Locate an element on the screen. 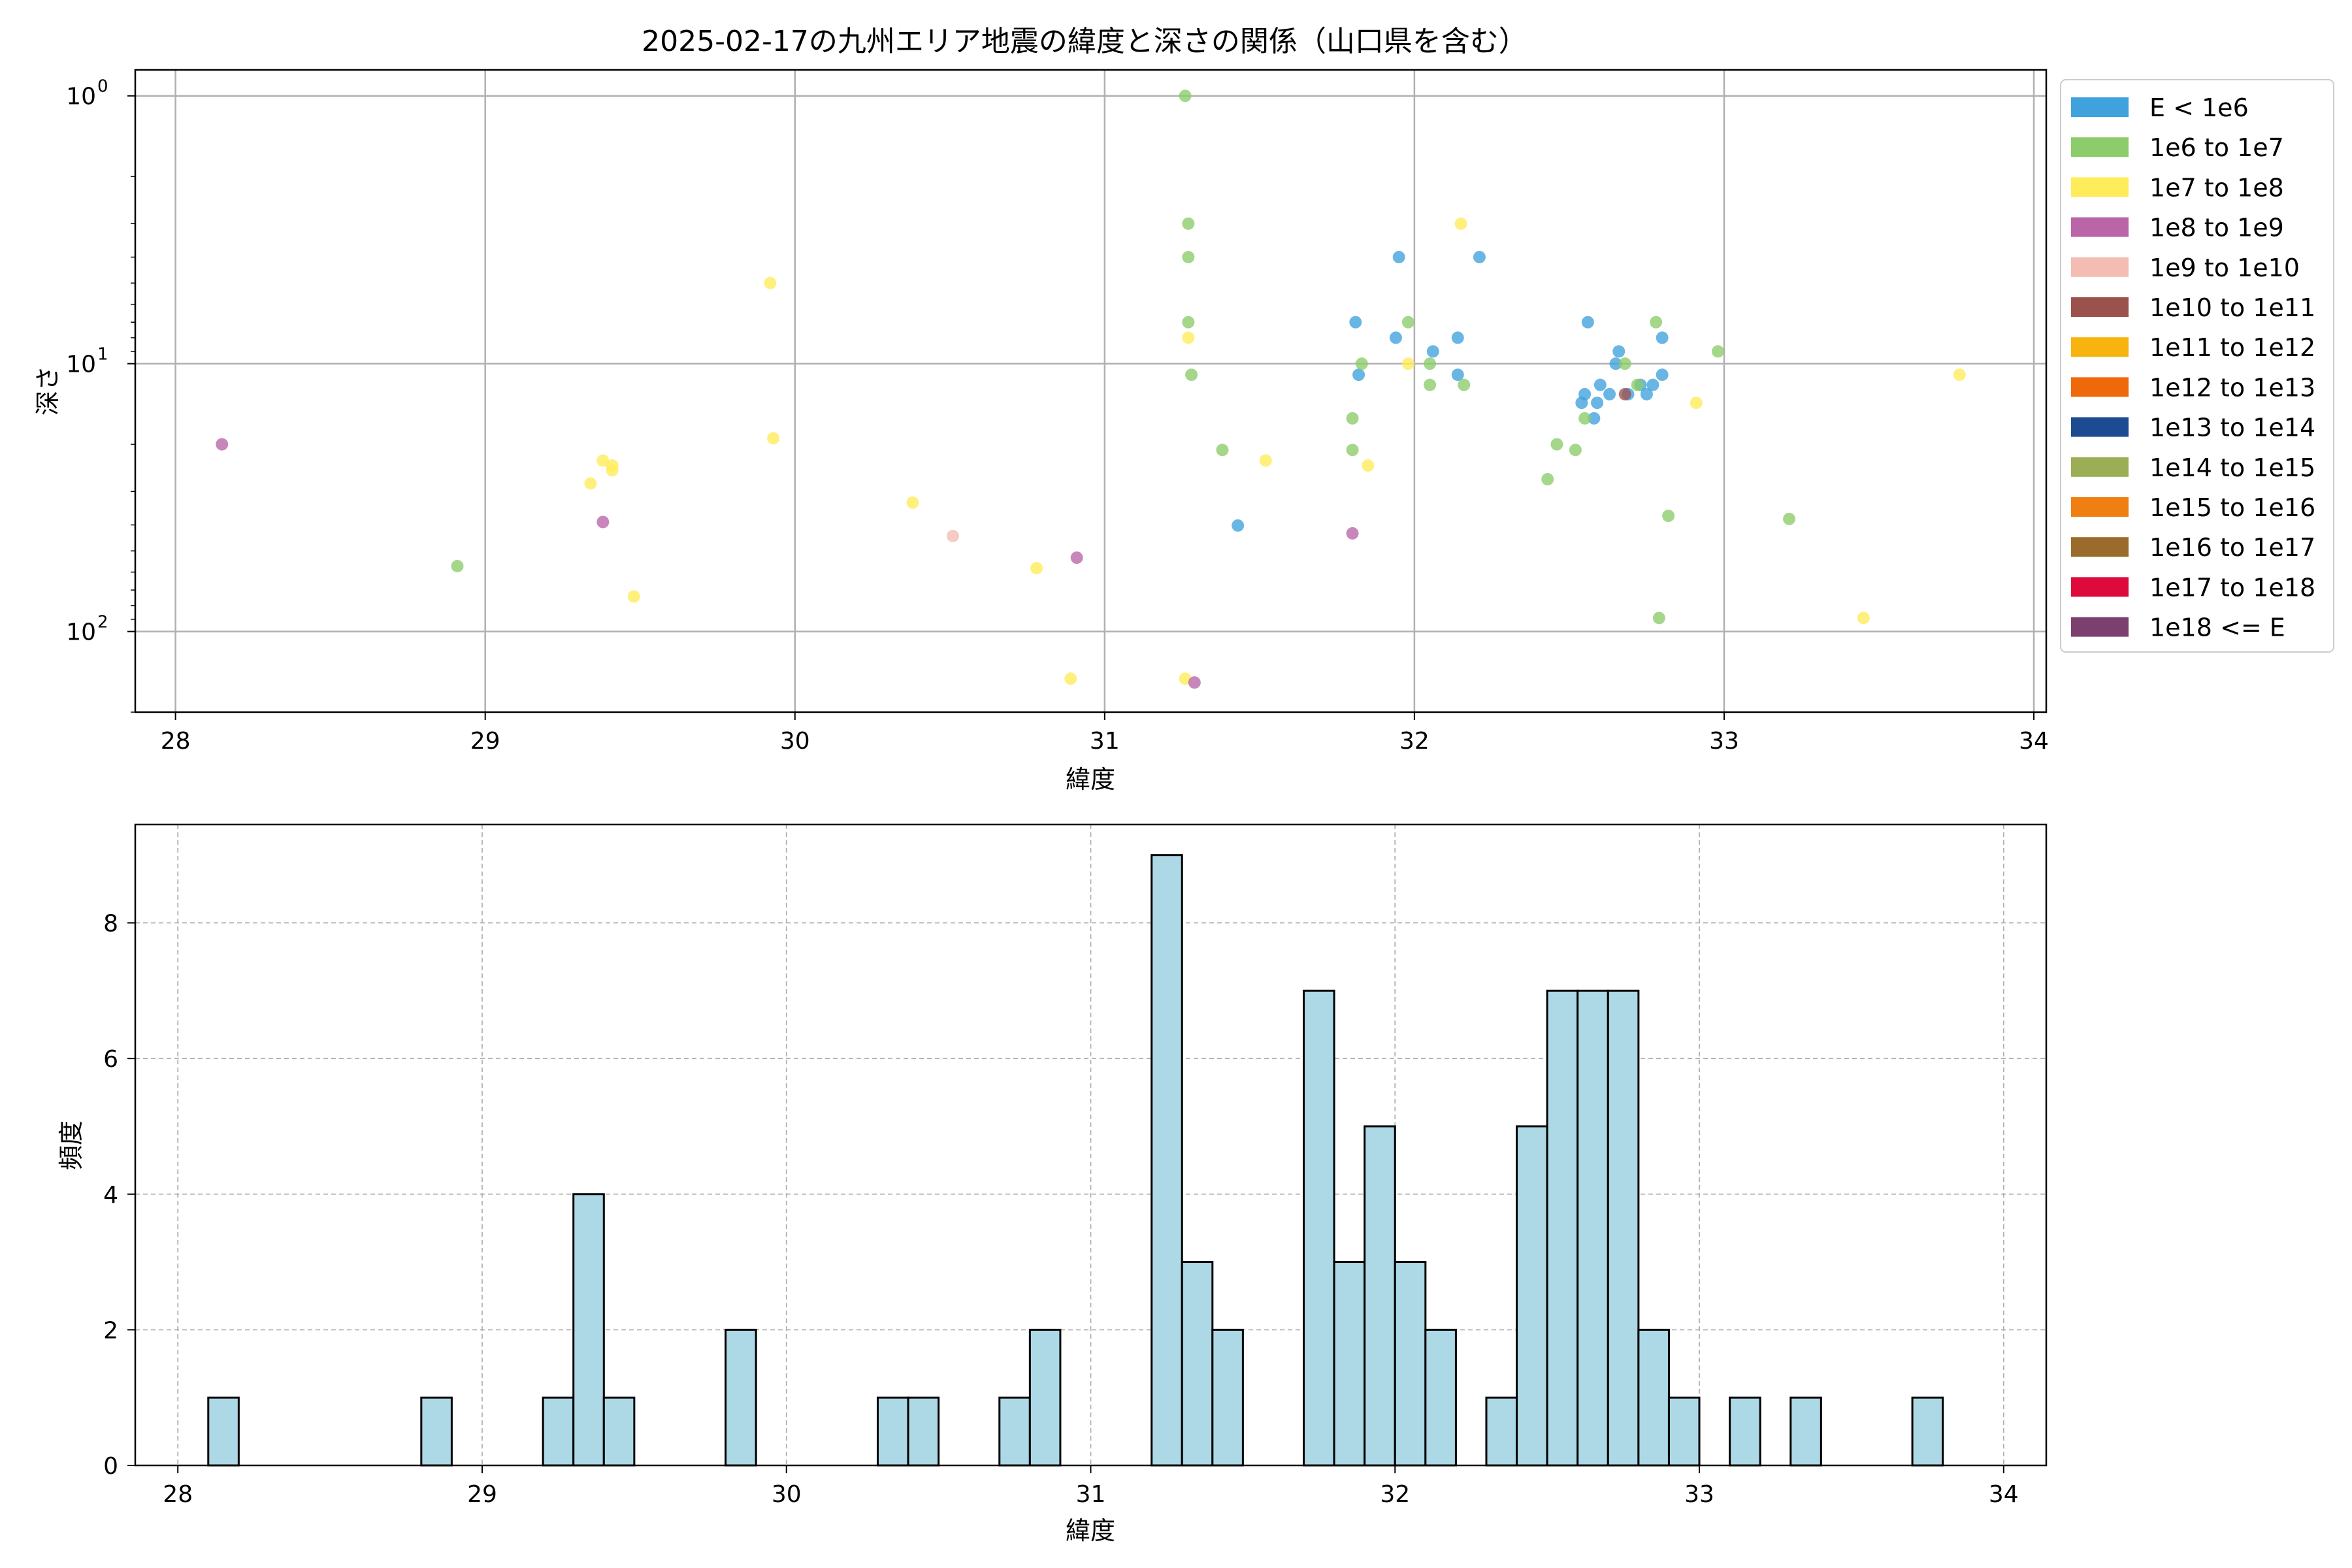 This screenshot has width=2352, height=1568. scatter-ytick-exponent: 2 is located at coordinates (102, 622).